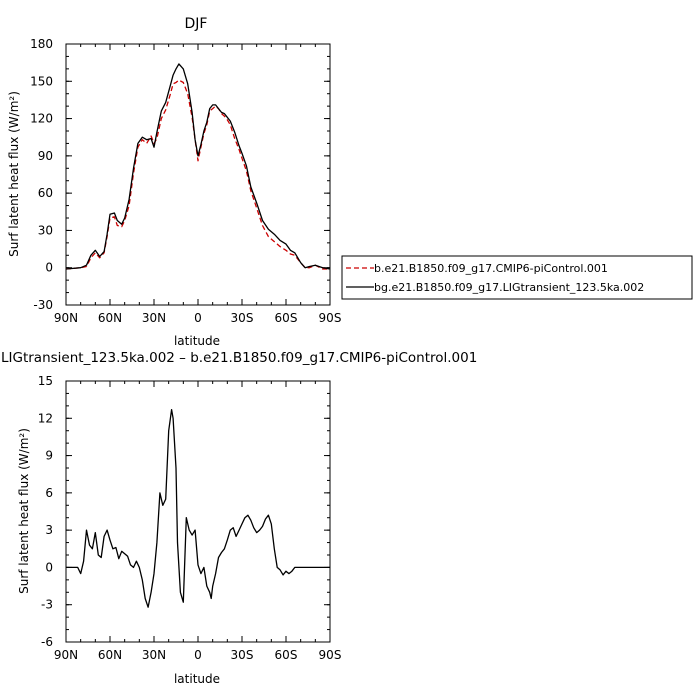 Image resolution: width=700 pixels, height=700 pixels. I want to click on bottom-y-axis-label: Surf latent heat flux (W/m²), so click(24, 511).